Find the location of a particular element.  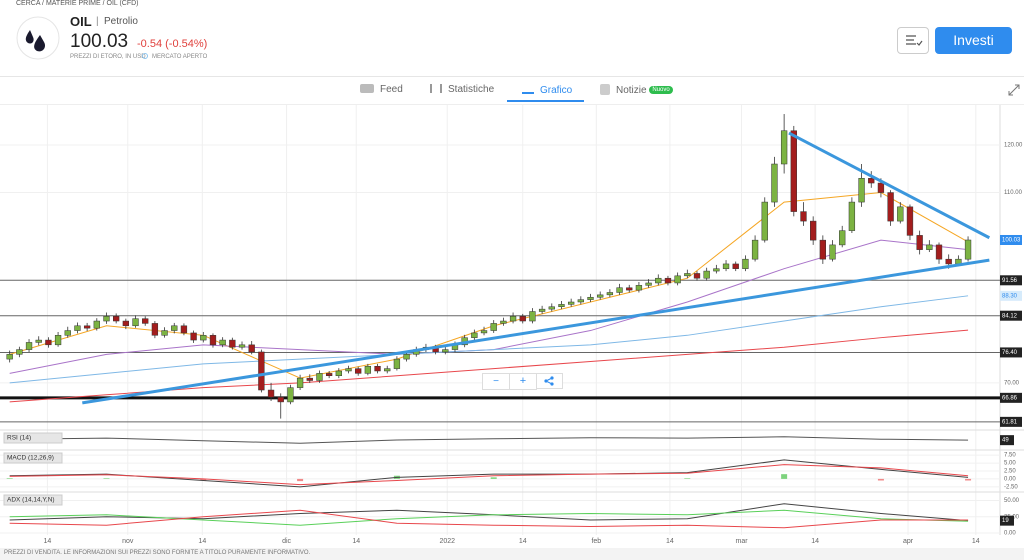

price-tag is located at coordinates (1011, 295).